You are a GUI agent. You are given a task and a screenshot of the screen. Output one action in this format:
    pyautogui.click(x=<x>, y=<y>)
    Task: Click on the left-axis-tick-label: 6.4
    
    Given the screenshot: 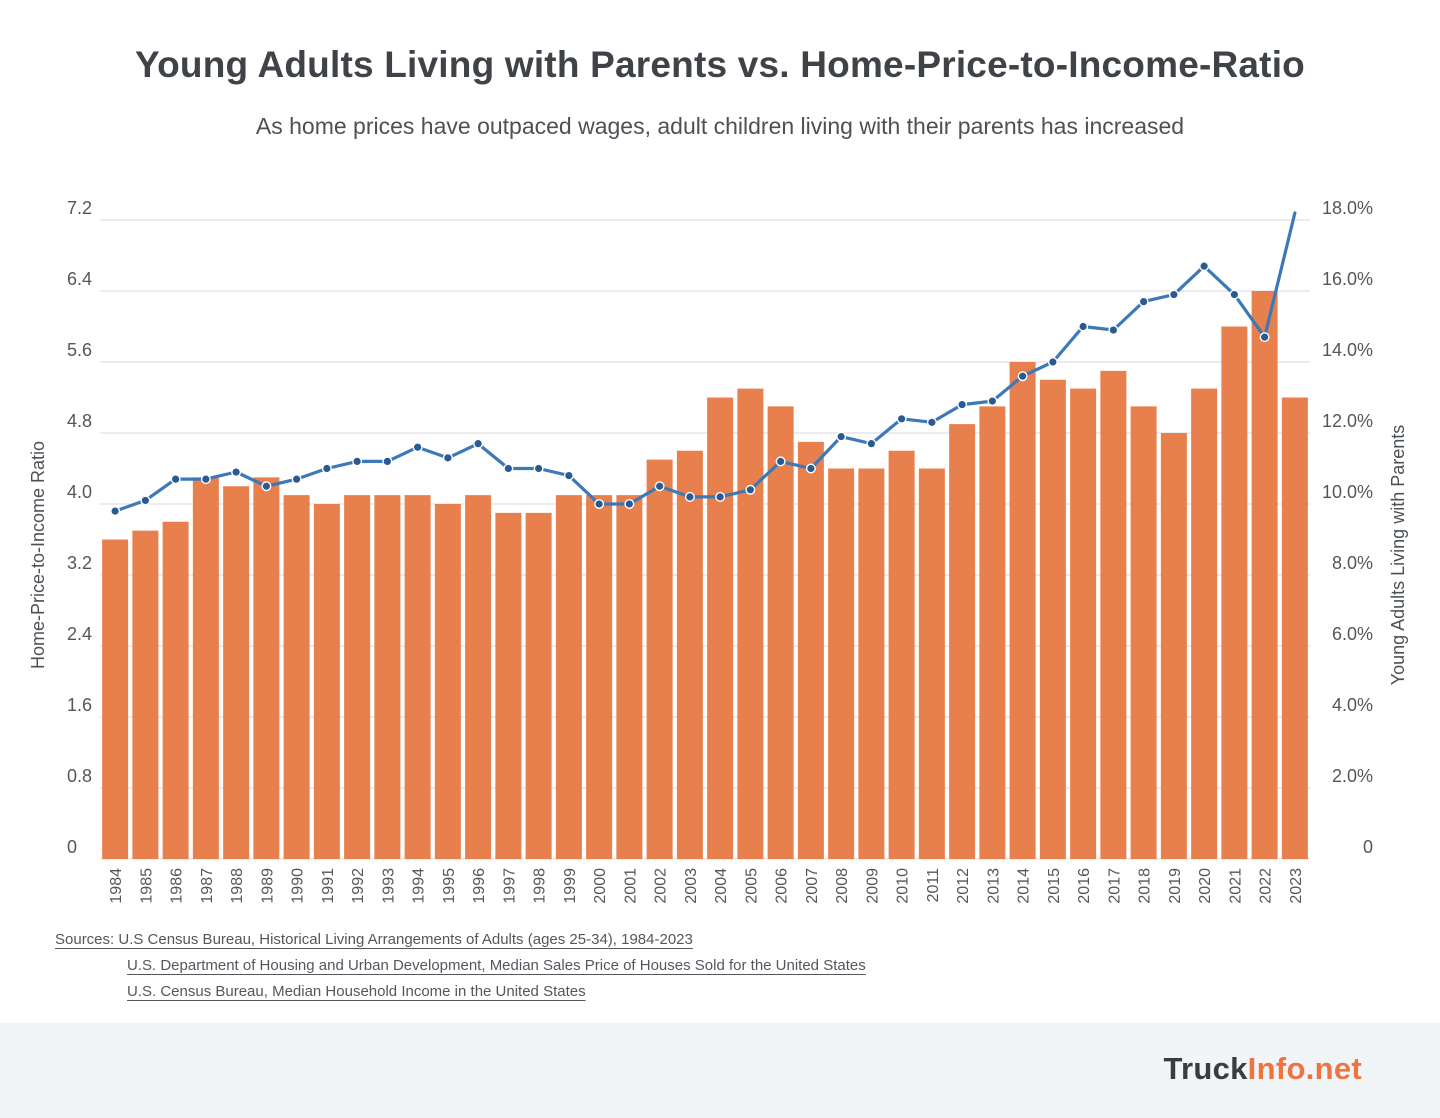 What is the action you would take?
    pyautogui.click(x=79, y=279)
    